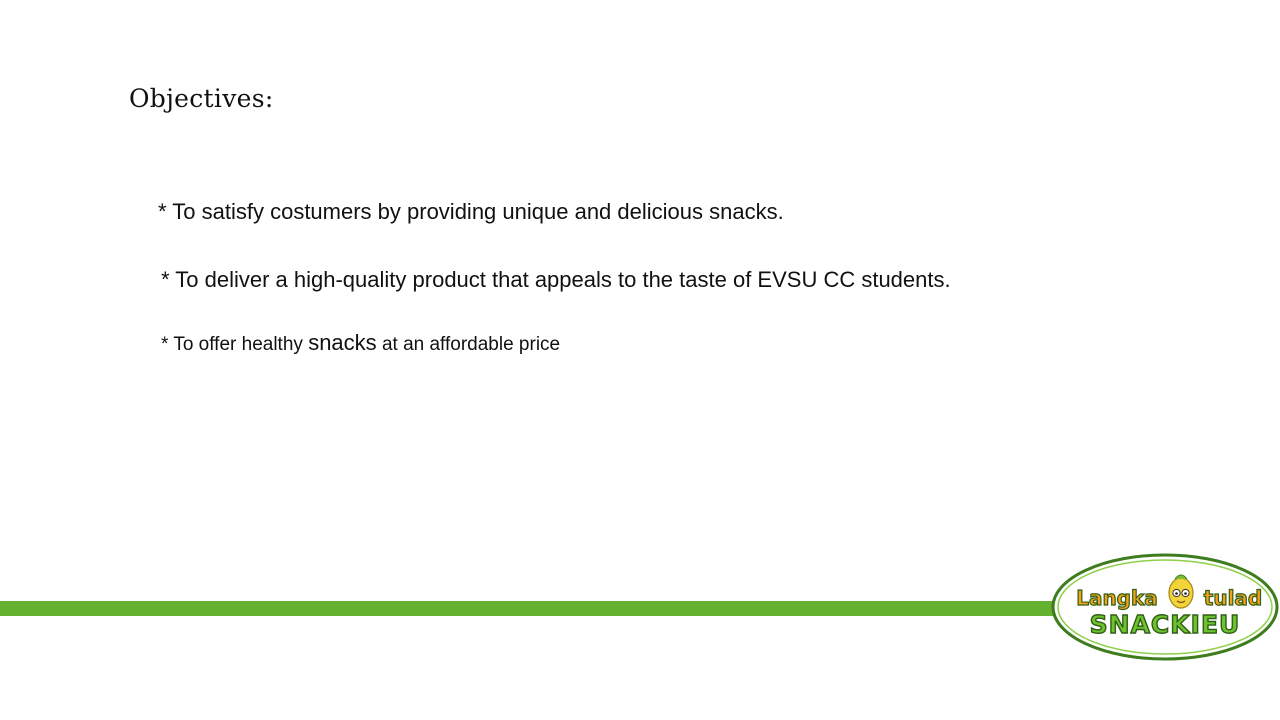 This screenshot has width=1280, height=720. Describe the element at coordinates (1117, 598) in the screenshot. I see `logo-text-langka: Langka` at that location.